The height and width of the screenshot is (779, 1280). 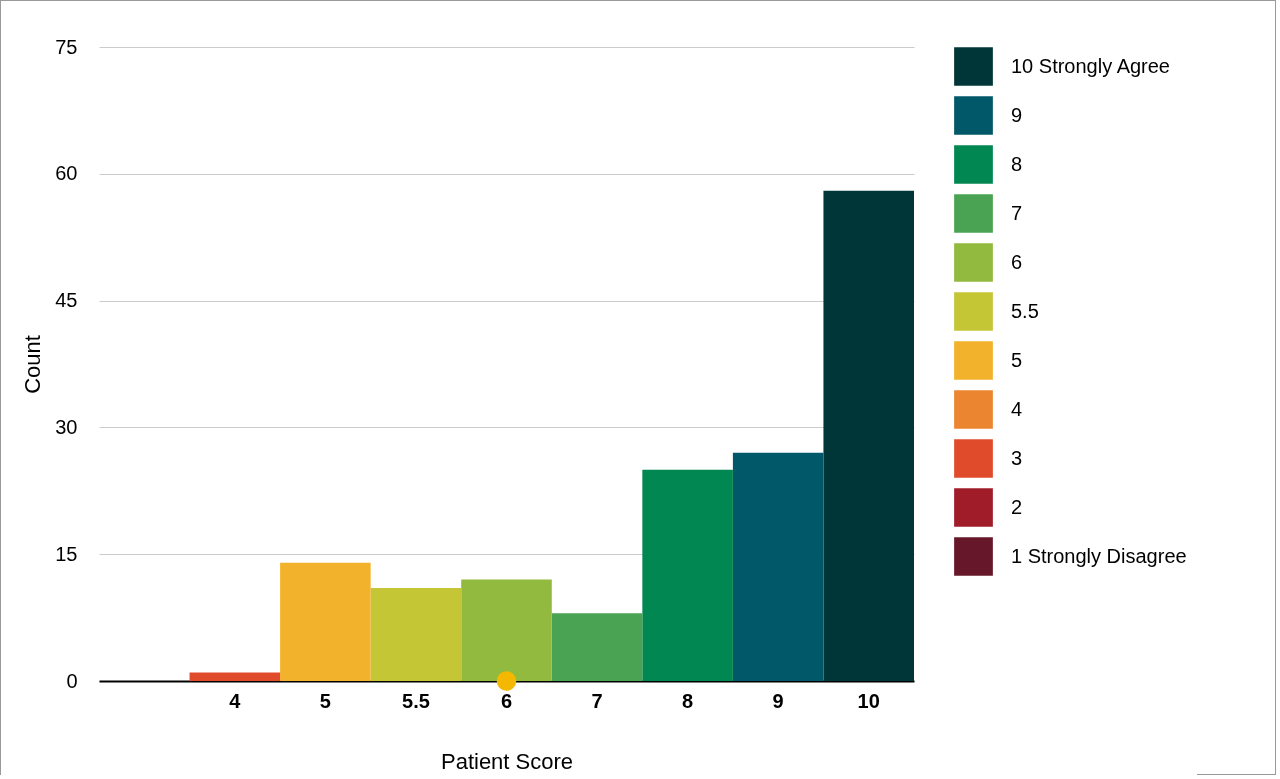 I want to click on y-tick-label: 45, so click(x=66, y=300).